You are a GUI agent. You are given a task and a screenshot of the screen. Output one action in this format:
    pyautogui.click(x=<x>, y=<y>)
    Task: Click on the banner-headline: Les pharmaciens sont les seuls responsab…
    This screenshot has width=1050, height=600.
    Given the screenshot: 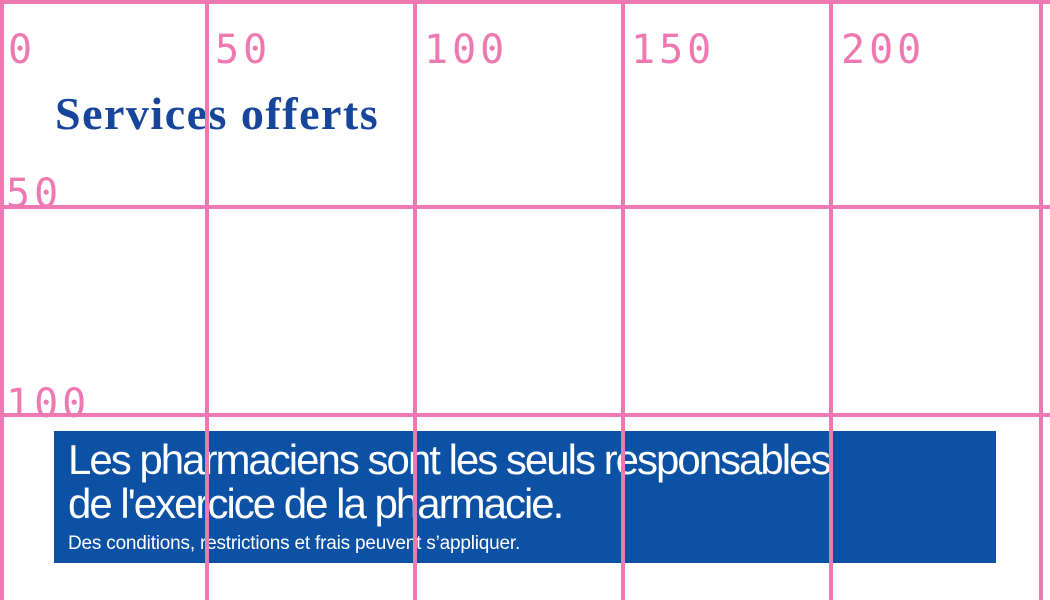 What is the action you would take?
    pyautogui.click(x=525, y=482)
    